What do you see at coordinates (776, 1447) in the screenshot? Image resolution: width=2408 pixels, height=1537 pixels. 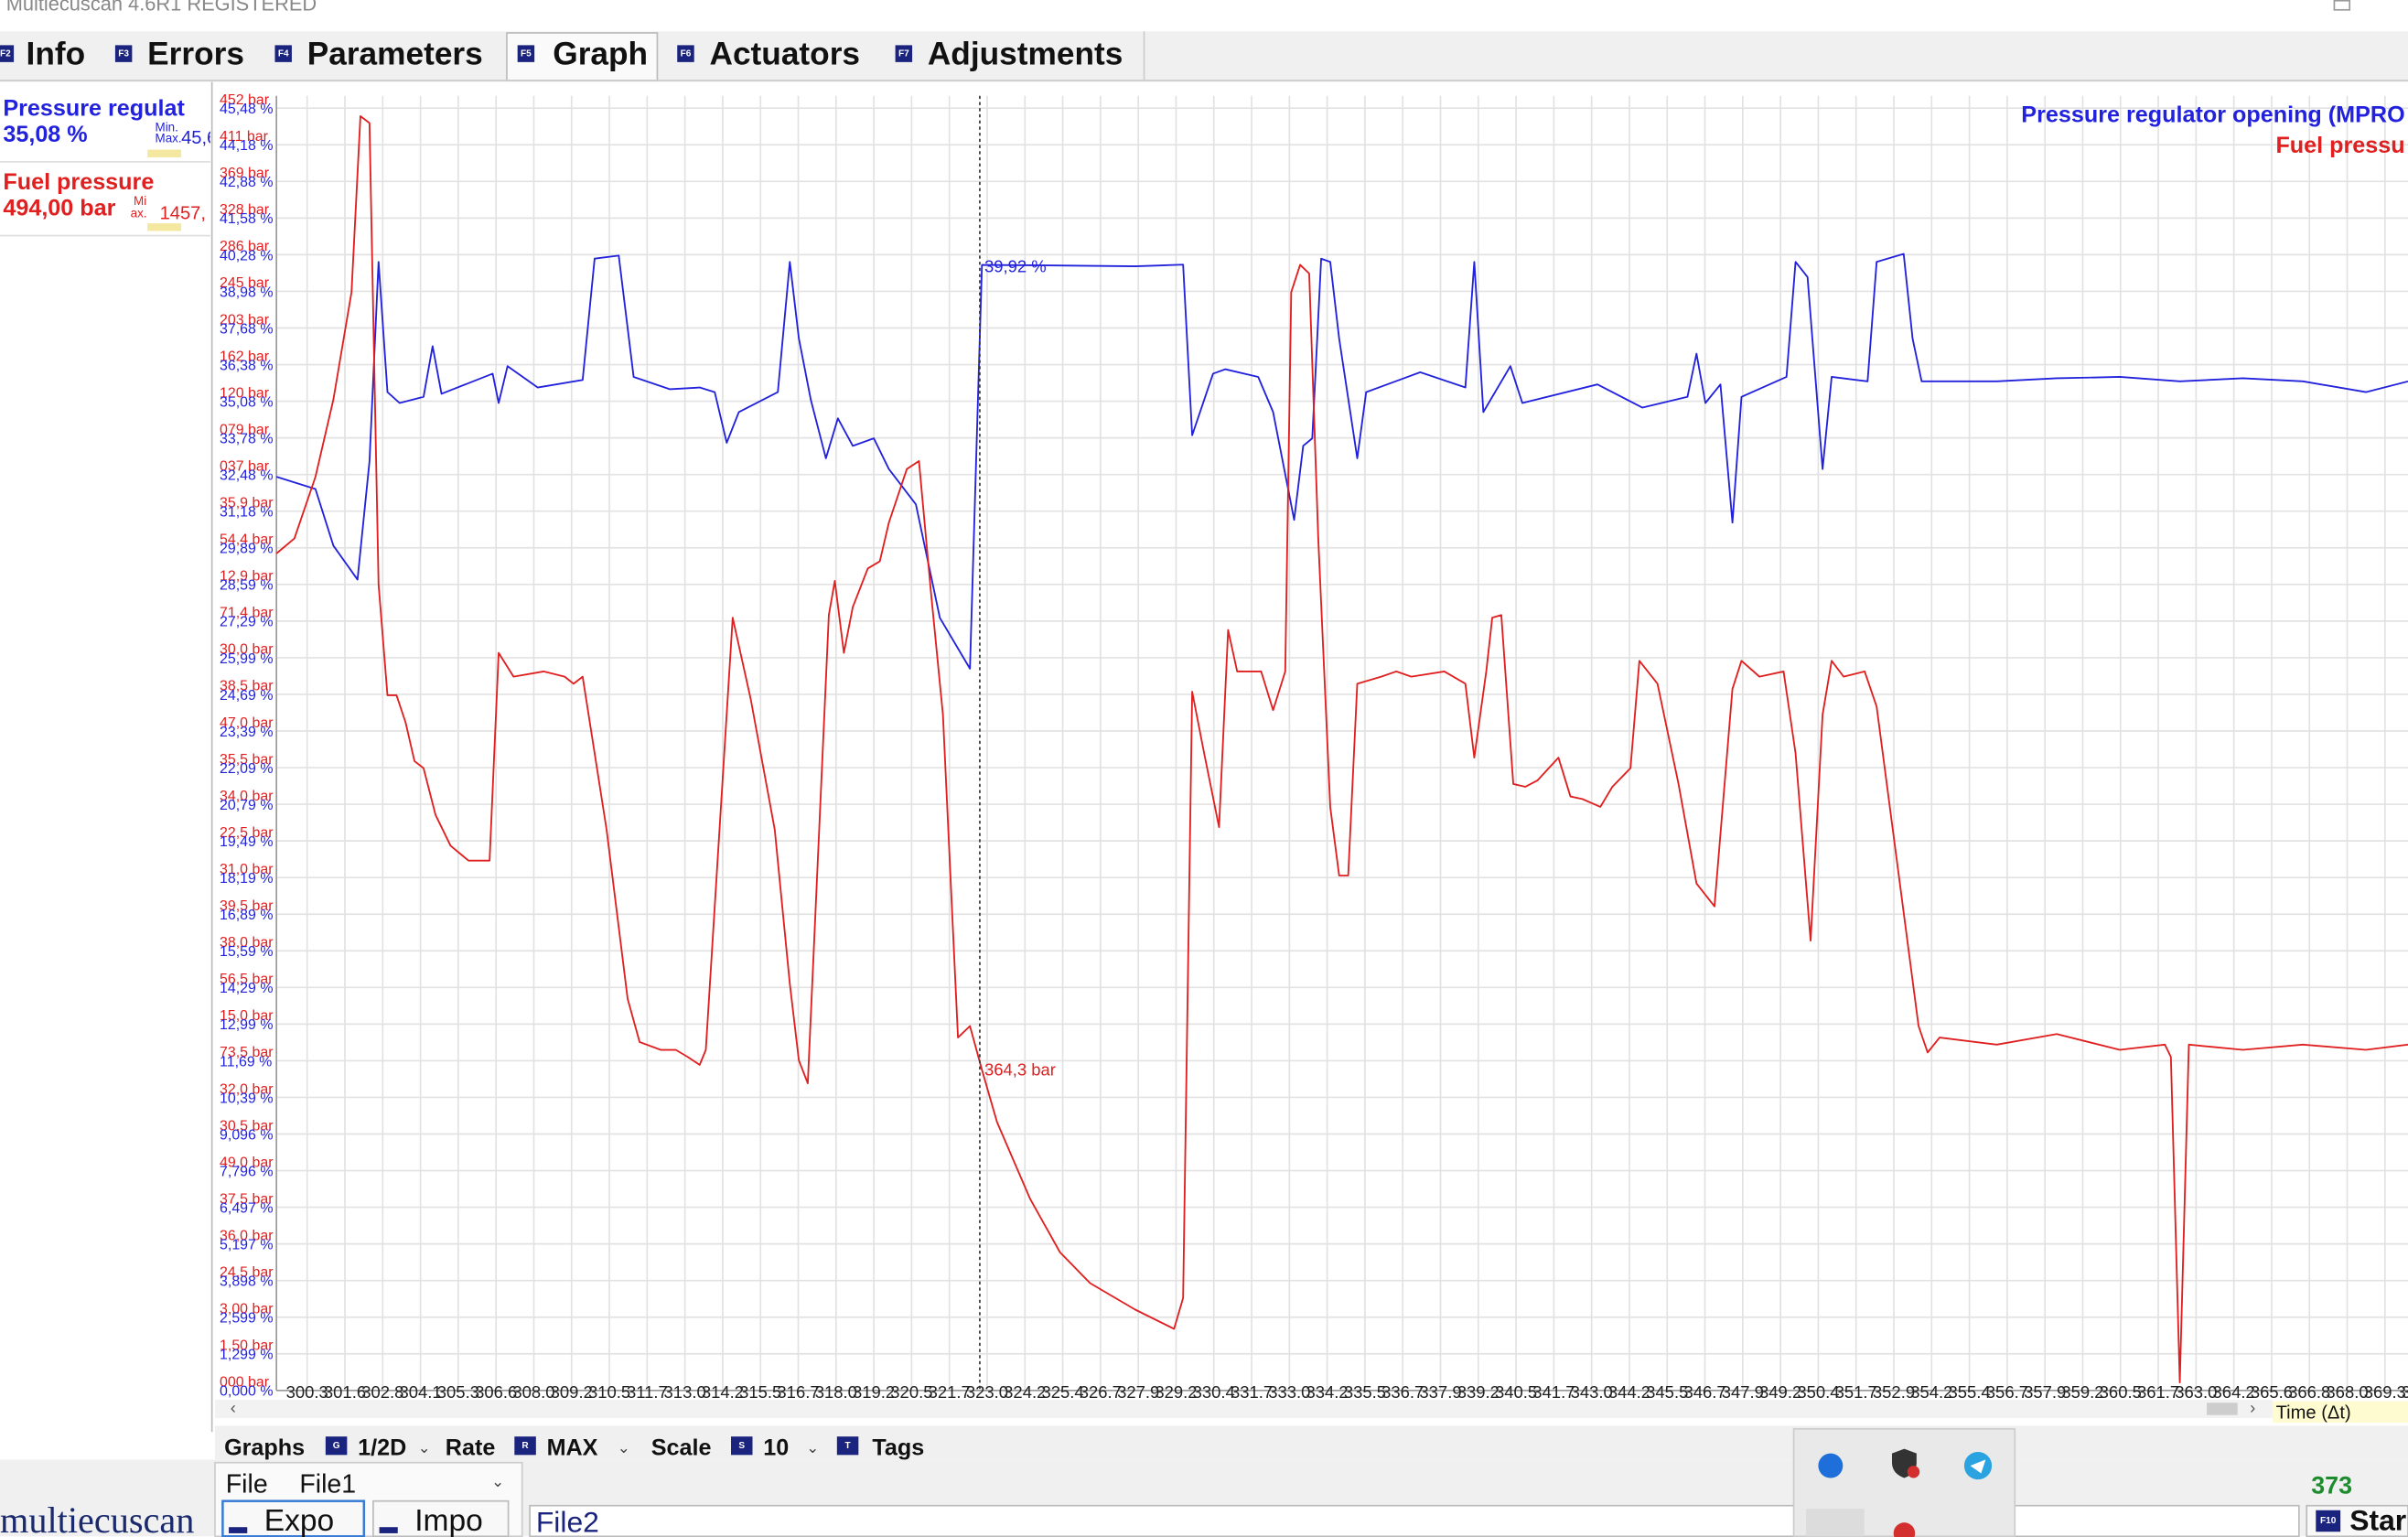 I see `toolbar-value: 10` at bounding box center [776, 1447].